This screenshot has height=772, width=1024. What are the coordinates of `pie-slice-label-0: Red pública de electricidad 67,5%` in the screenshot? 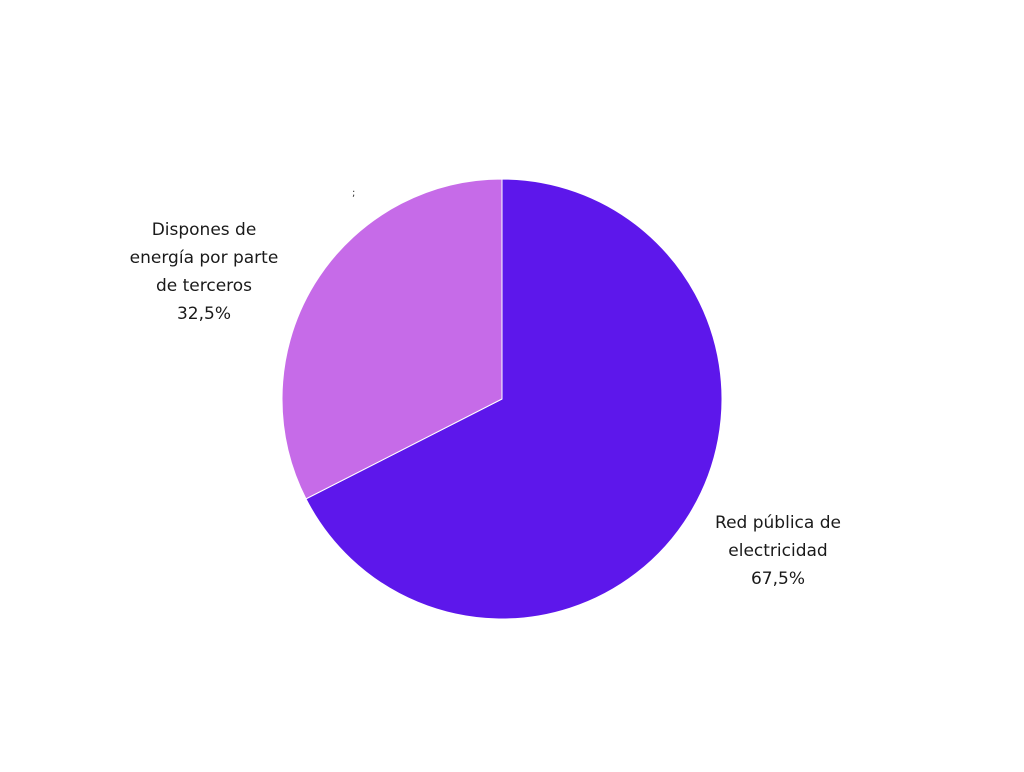 It's located at (778, 551).